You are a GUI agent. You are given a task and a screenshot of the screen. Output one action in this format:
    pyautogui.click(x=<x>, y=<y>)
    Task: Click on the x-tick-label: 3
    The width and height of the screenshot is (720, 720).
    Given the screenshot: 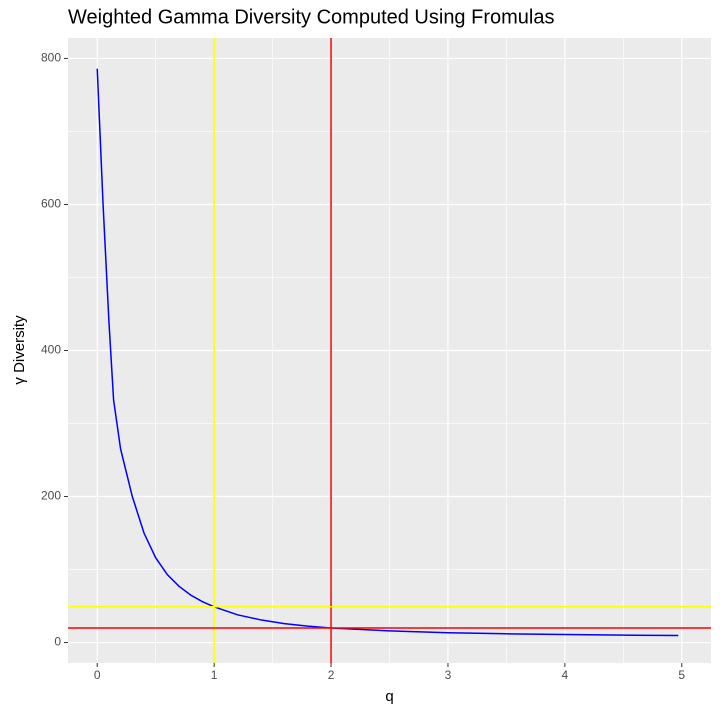 What is the action you would take?
    pyautogui.click(x=448, y=675)
    